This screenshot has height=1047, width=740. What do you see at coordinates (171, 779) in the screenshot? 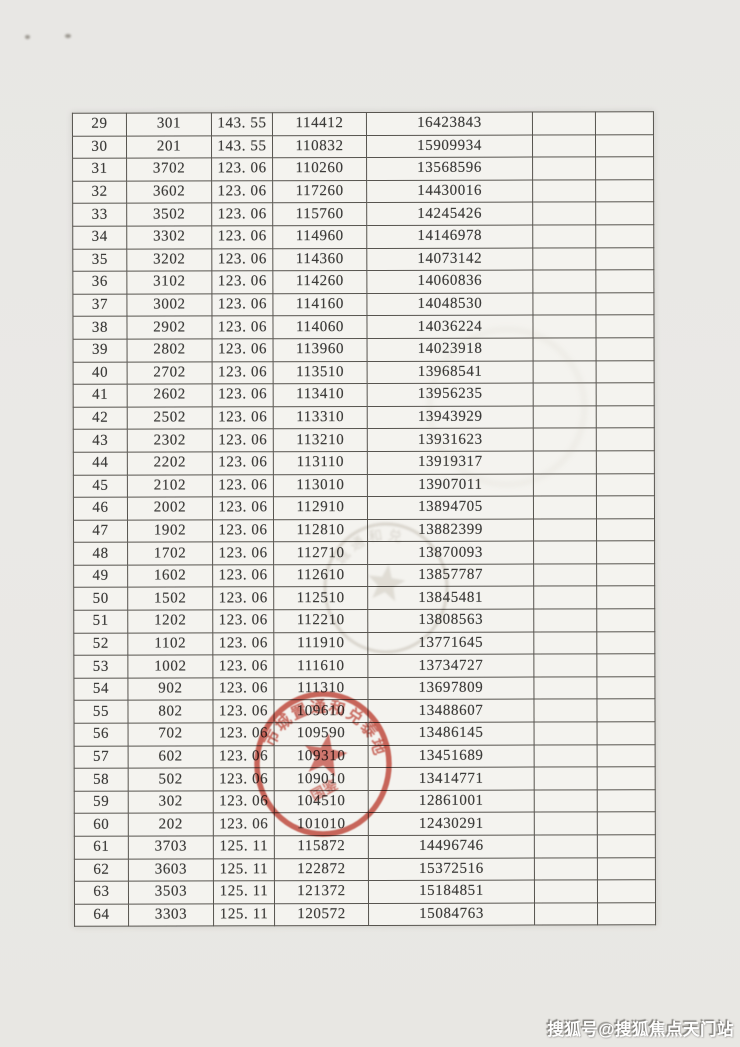
I see `table-cell: 502` at bounding box center [171, 779].